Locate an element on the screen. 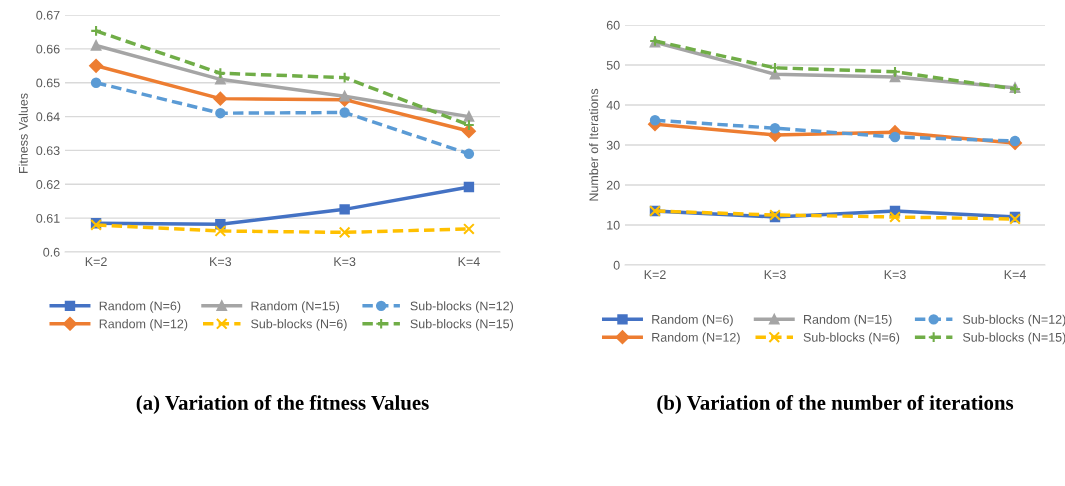  text: (a) Variation of the fitness Values is located at coordinates (282, 405).